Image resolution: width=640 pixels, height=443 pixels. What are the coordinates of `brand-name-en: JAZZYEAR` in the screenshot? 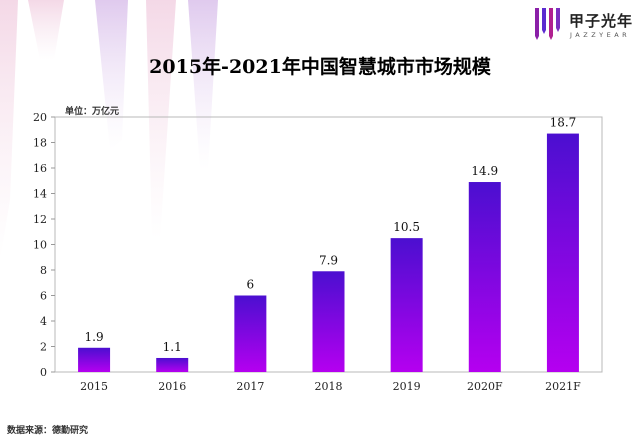 It's located at (600, 35).